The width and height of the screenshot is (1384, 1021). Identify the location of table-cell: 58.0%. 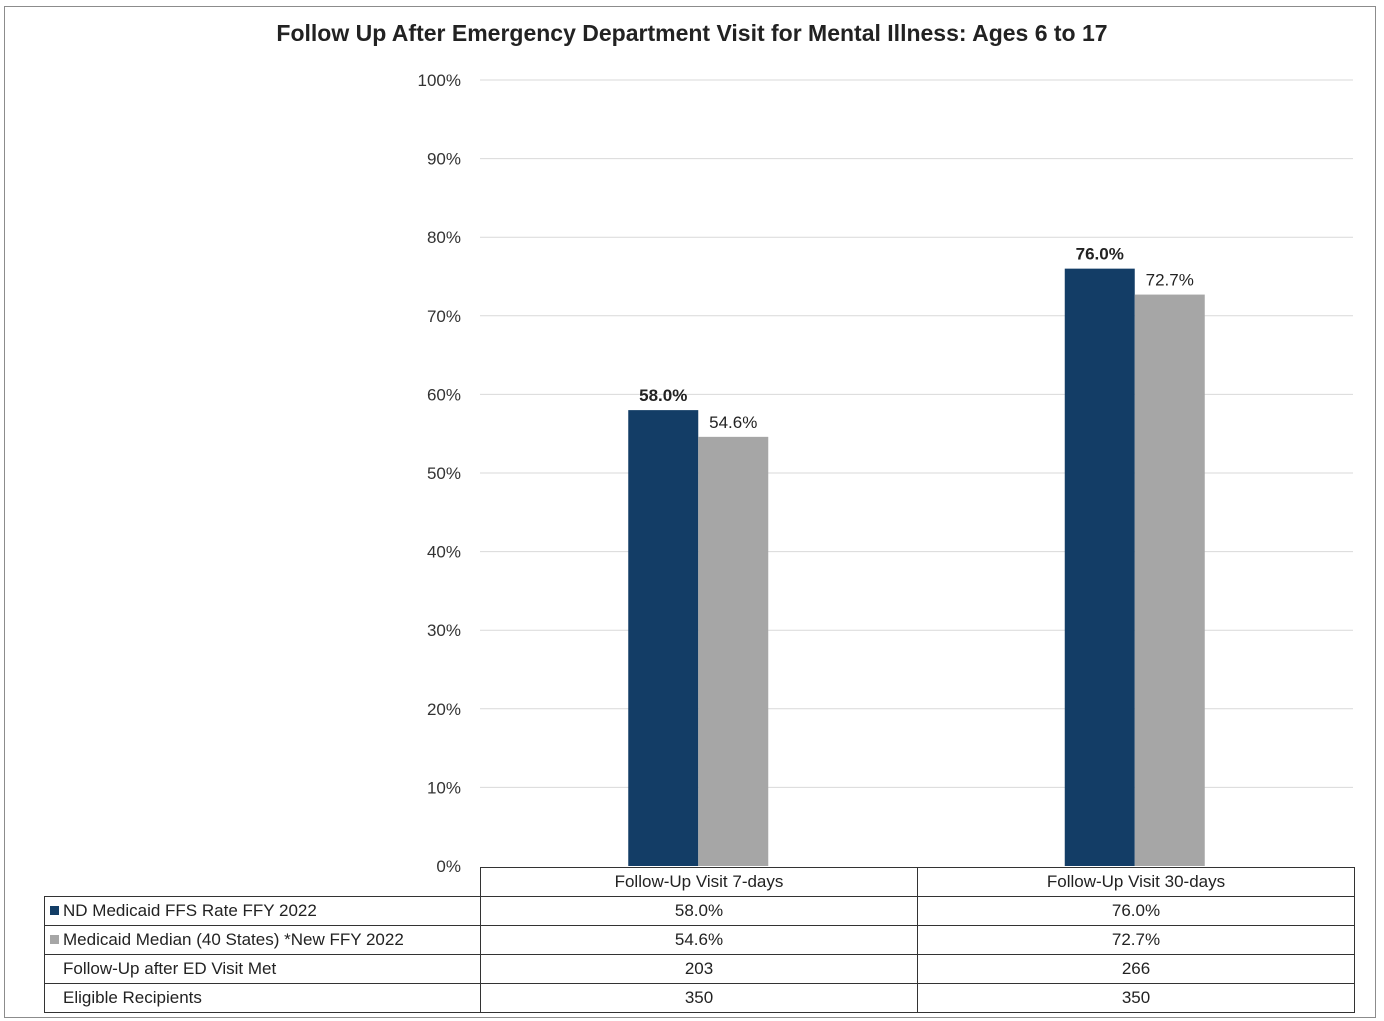
(699, 911).